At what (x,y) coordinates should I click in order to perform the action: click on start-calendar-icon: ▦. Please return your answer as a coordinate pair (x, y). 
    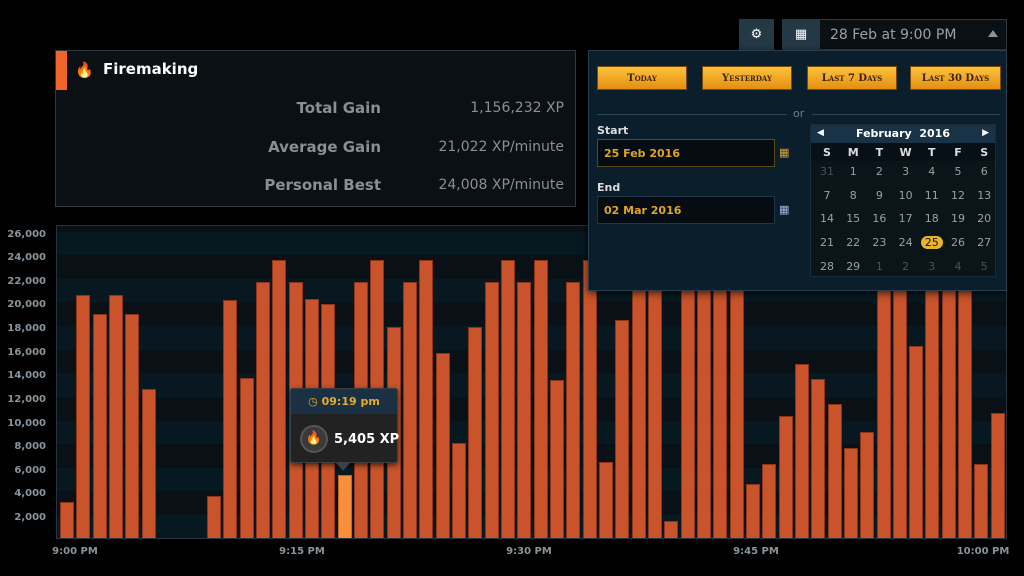
    Looking at the image, I should click on (784, 152).